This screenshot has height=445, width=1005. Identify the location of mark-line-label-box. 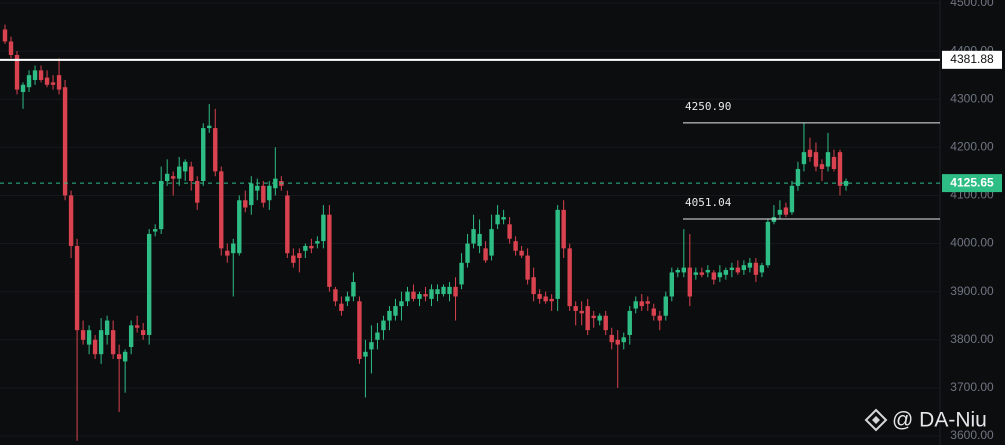
(972, 59).